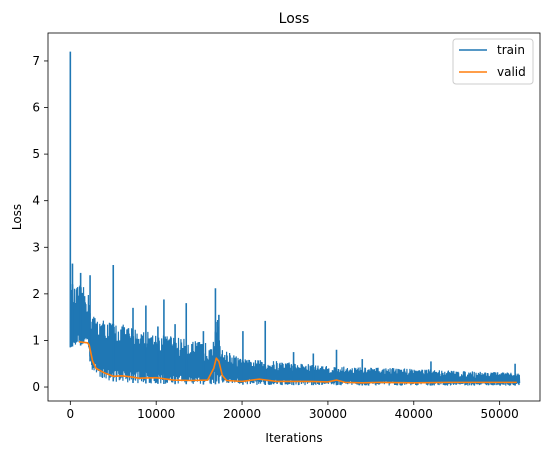  I want to click on y-tick-label: 5, so click(36, 154).